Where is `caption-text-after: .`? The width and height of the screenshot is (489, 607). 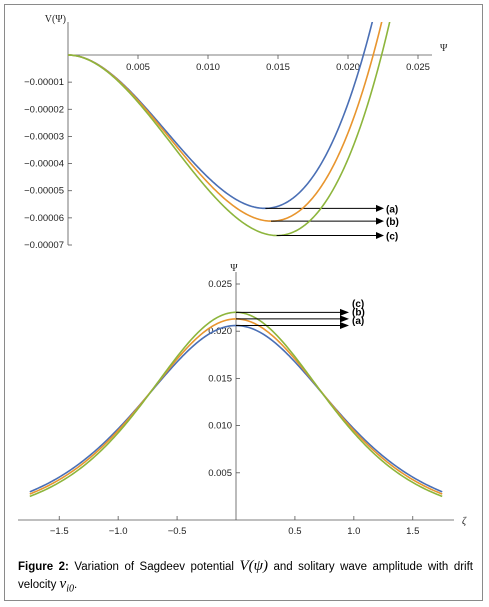
caption-text-after: . is located at coordinates (76, 585).